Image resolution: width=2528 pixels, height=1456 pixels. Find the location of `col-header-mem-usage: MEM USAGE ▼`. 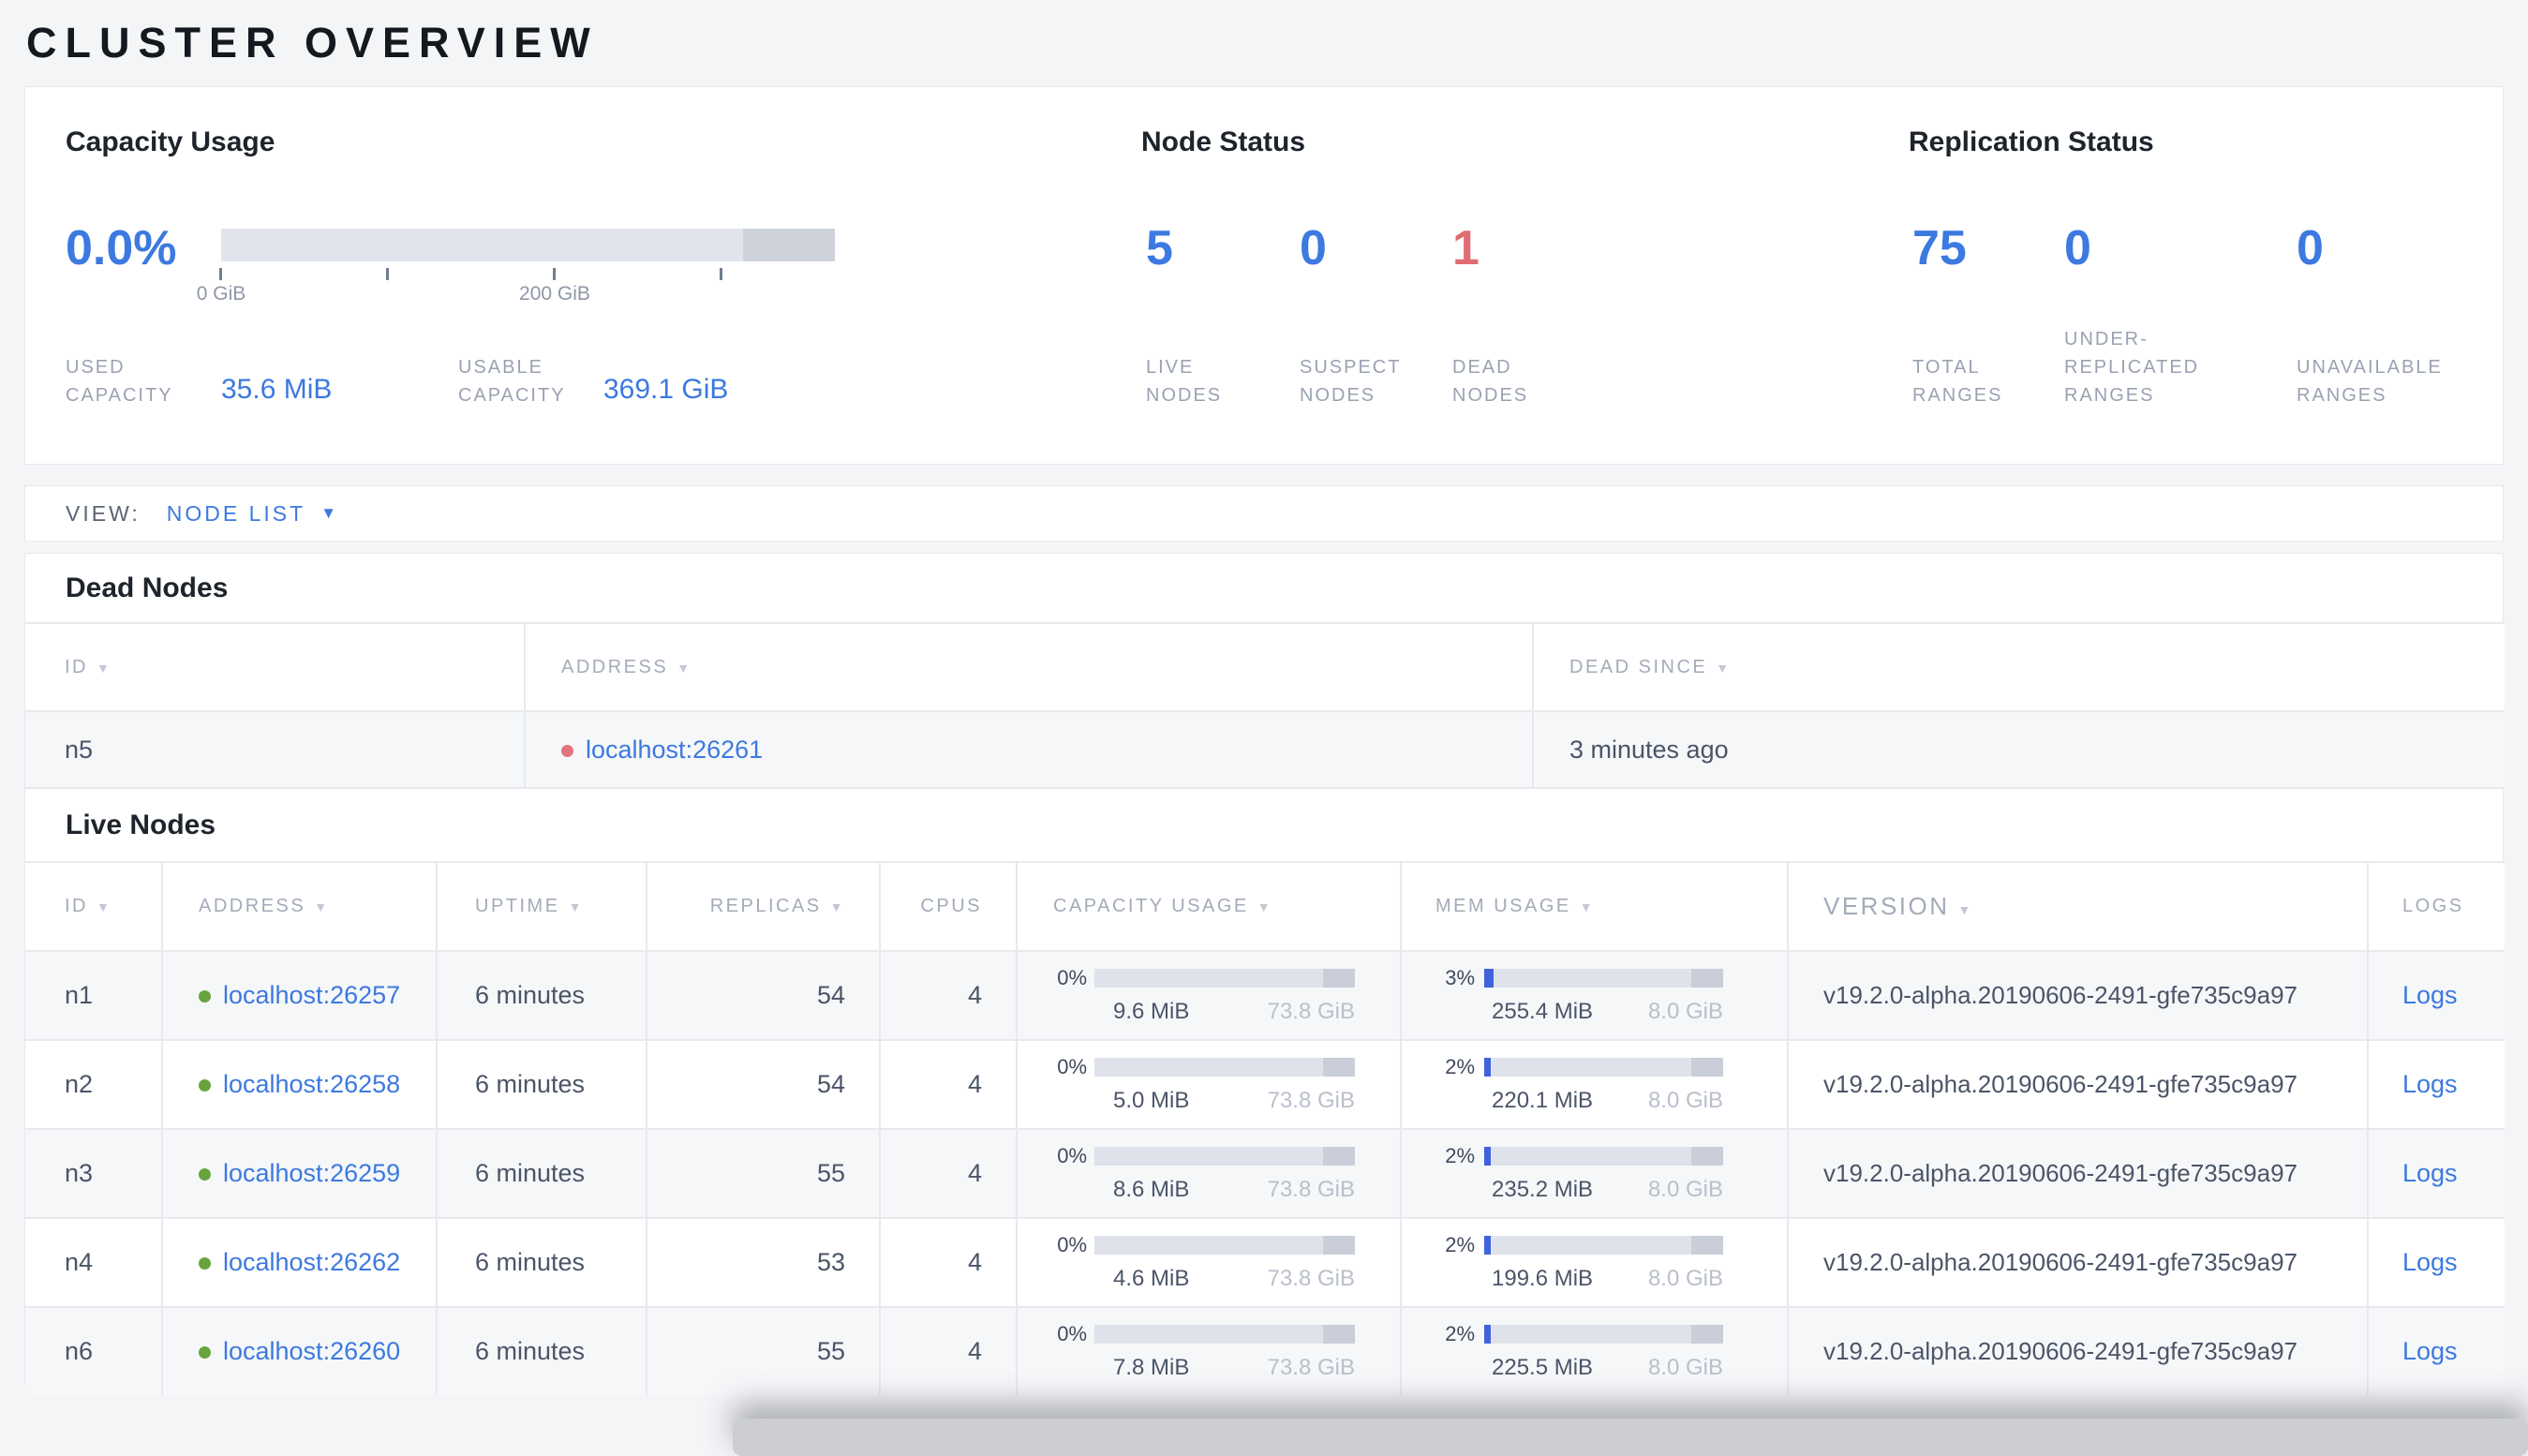

col-header-mem-usage: MEM USAGE ▼ is located at coordinates (1594, 906).